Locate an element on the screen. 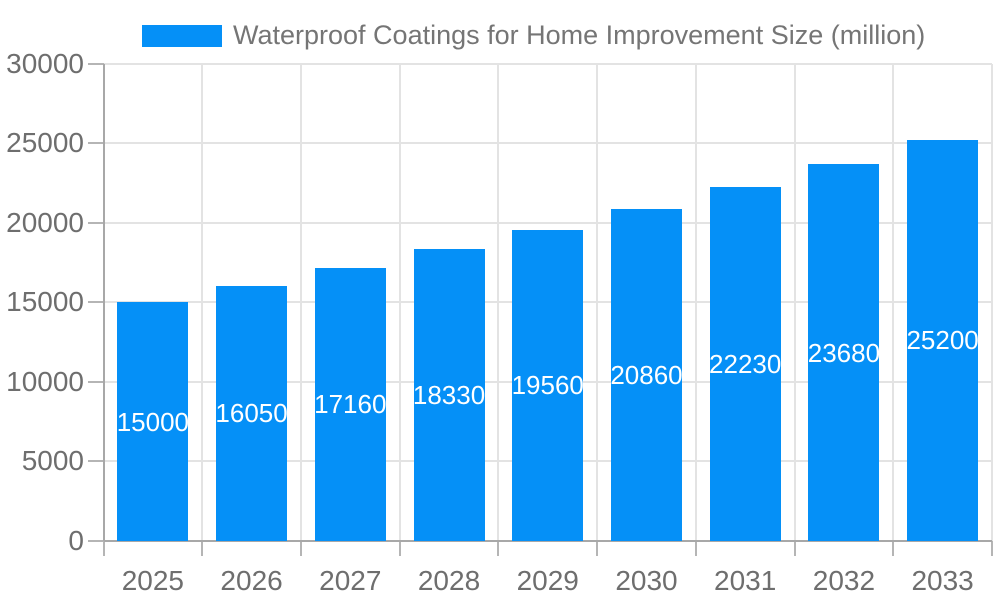 The image size is (1000, 600). x-axis-line is located at coordinates (547, 541).